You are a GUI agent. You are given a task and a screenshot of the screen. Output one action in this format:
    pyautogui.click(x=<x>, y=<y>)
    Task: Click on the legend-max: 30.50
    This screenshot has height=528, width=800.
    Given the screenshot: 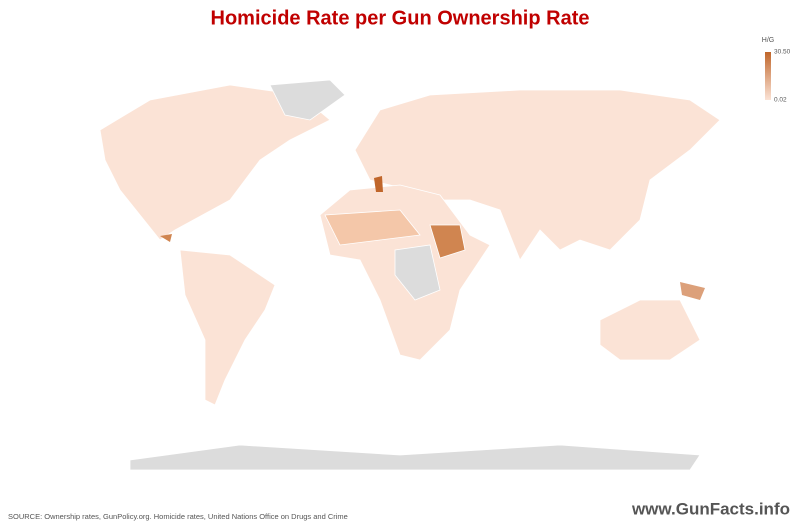 What is the action you would take?
    pyautogui.click(x=782, y=52)
    